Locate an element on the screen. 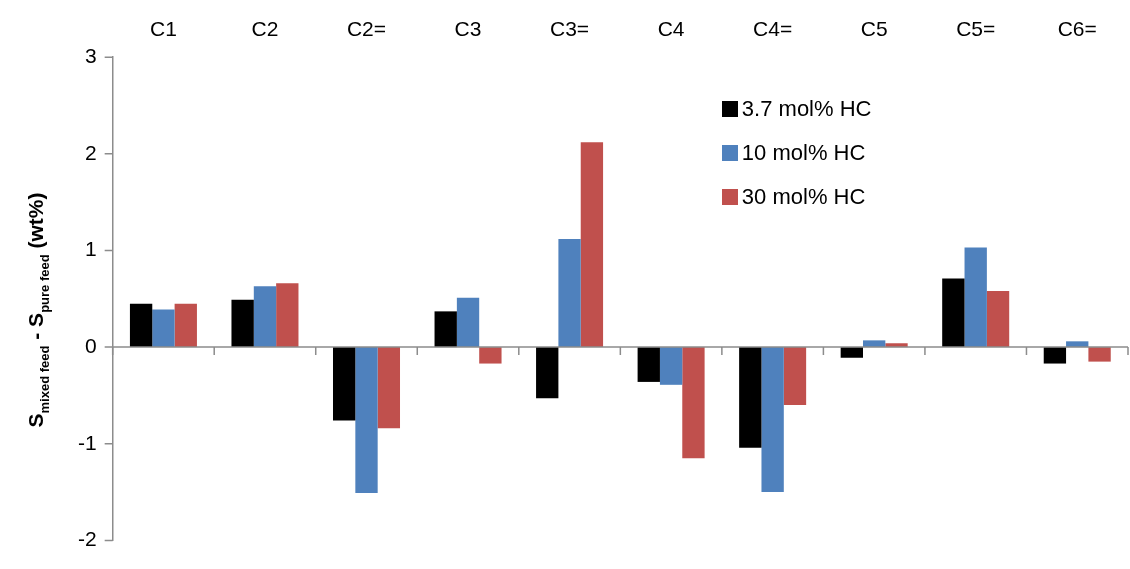 The image size is (1130, 569). x-tick-label: C5= is located at coordinates (976, 29).